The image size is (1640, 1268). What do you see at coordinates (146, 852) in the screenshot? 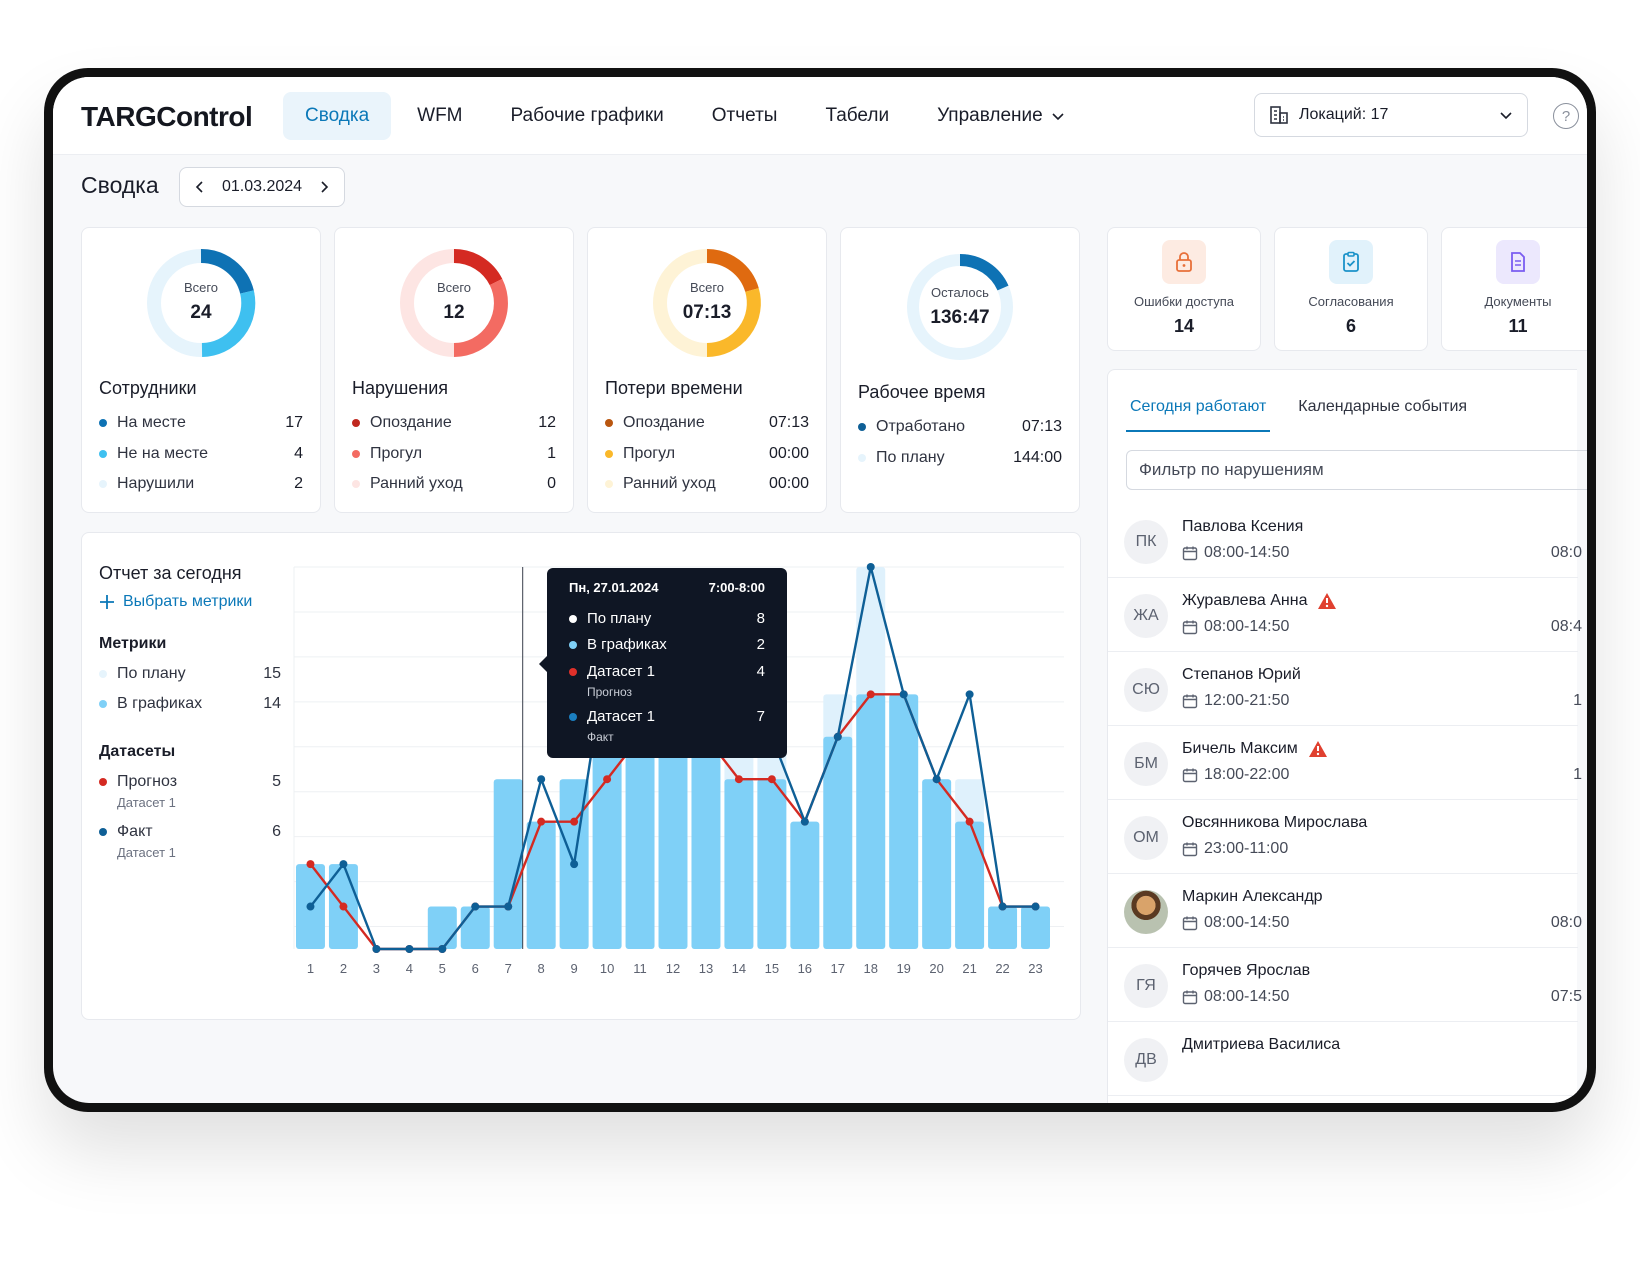
I see `dataset-sub: Датасет 1` at bounding box center [146, 852].